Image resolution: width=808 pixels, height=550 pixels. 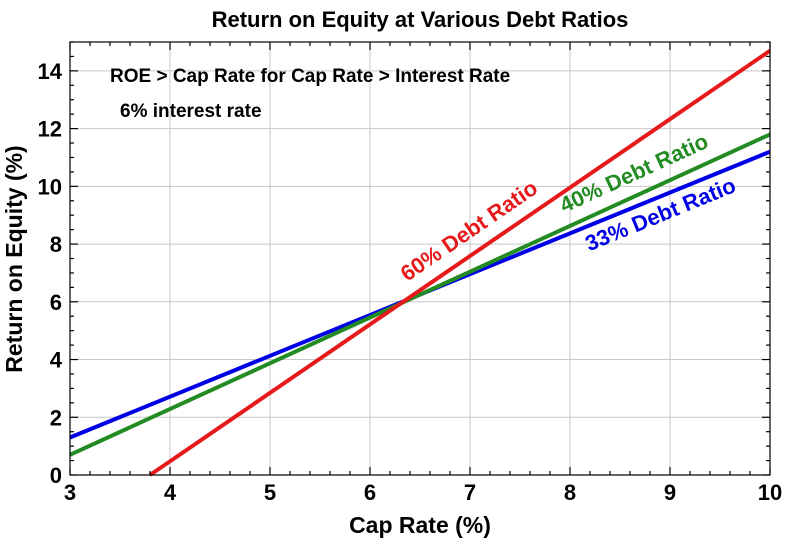 I want to click on x-tick-label: 5, so click(x=270, y=492).